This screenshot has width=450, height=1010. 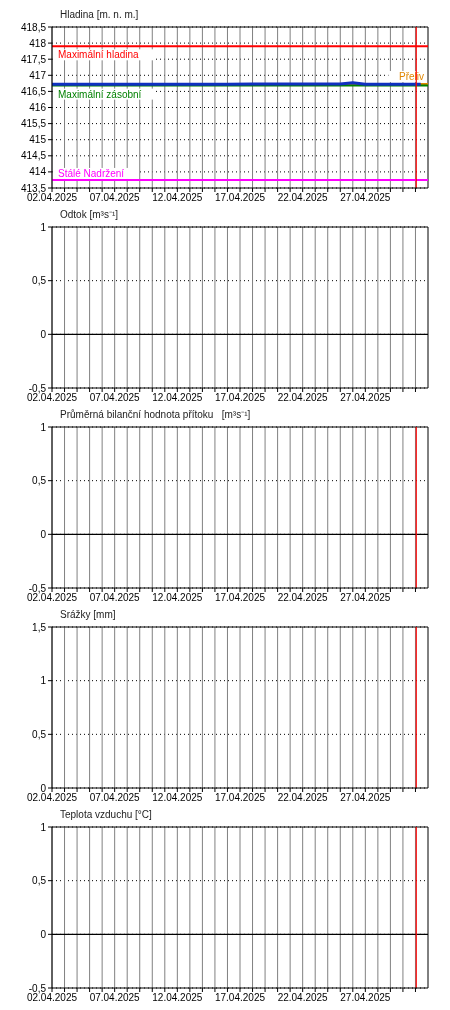 What do you see at coordinates (33, 27) in the screenshot?
I see `y-tick-label: 418,5` at bounding box center [33, 27].